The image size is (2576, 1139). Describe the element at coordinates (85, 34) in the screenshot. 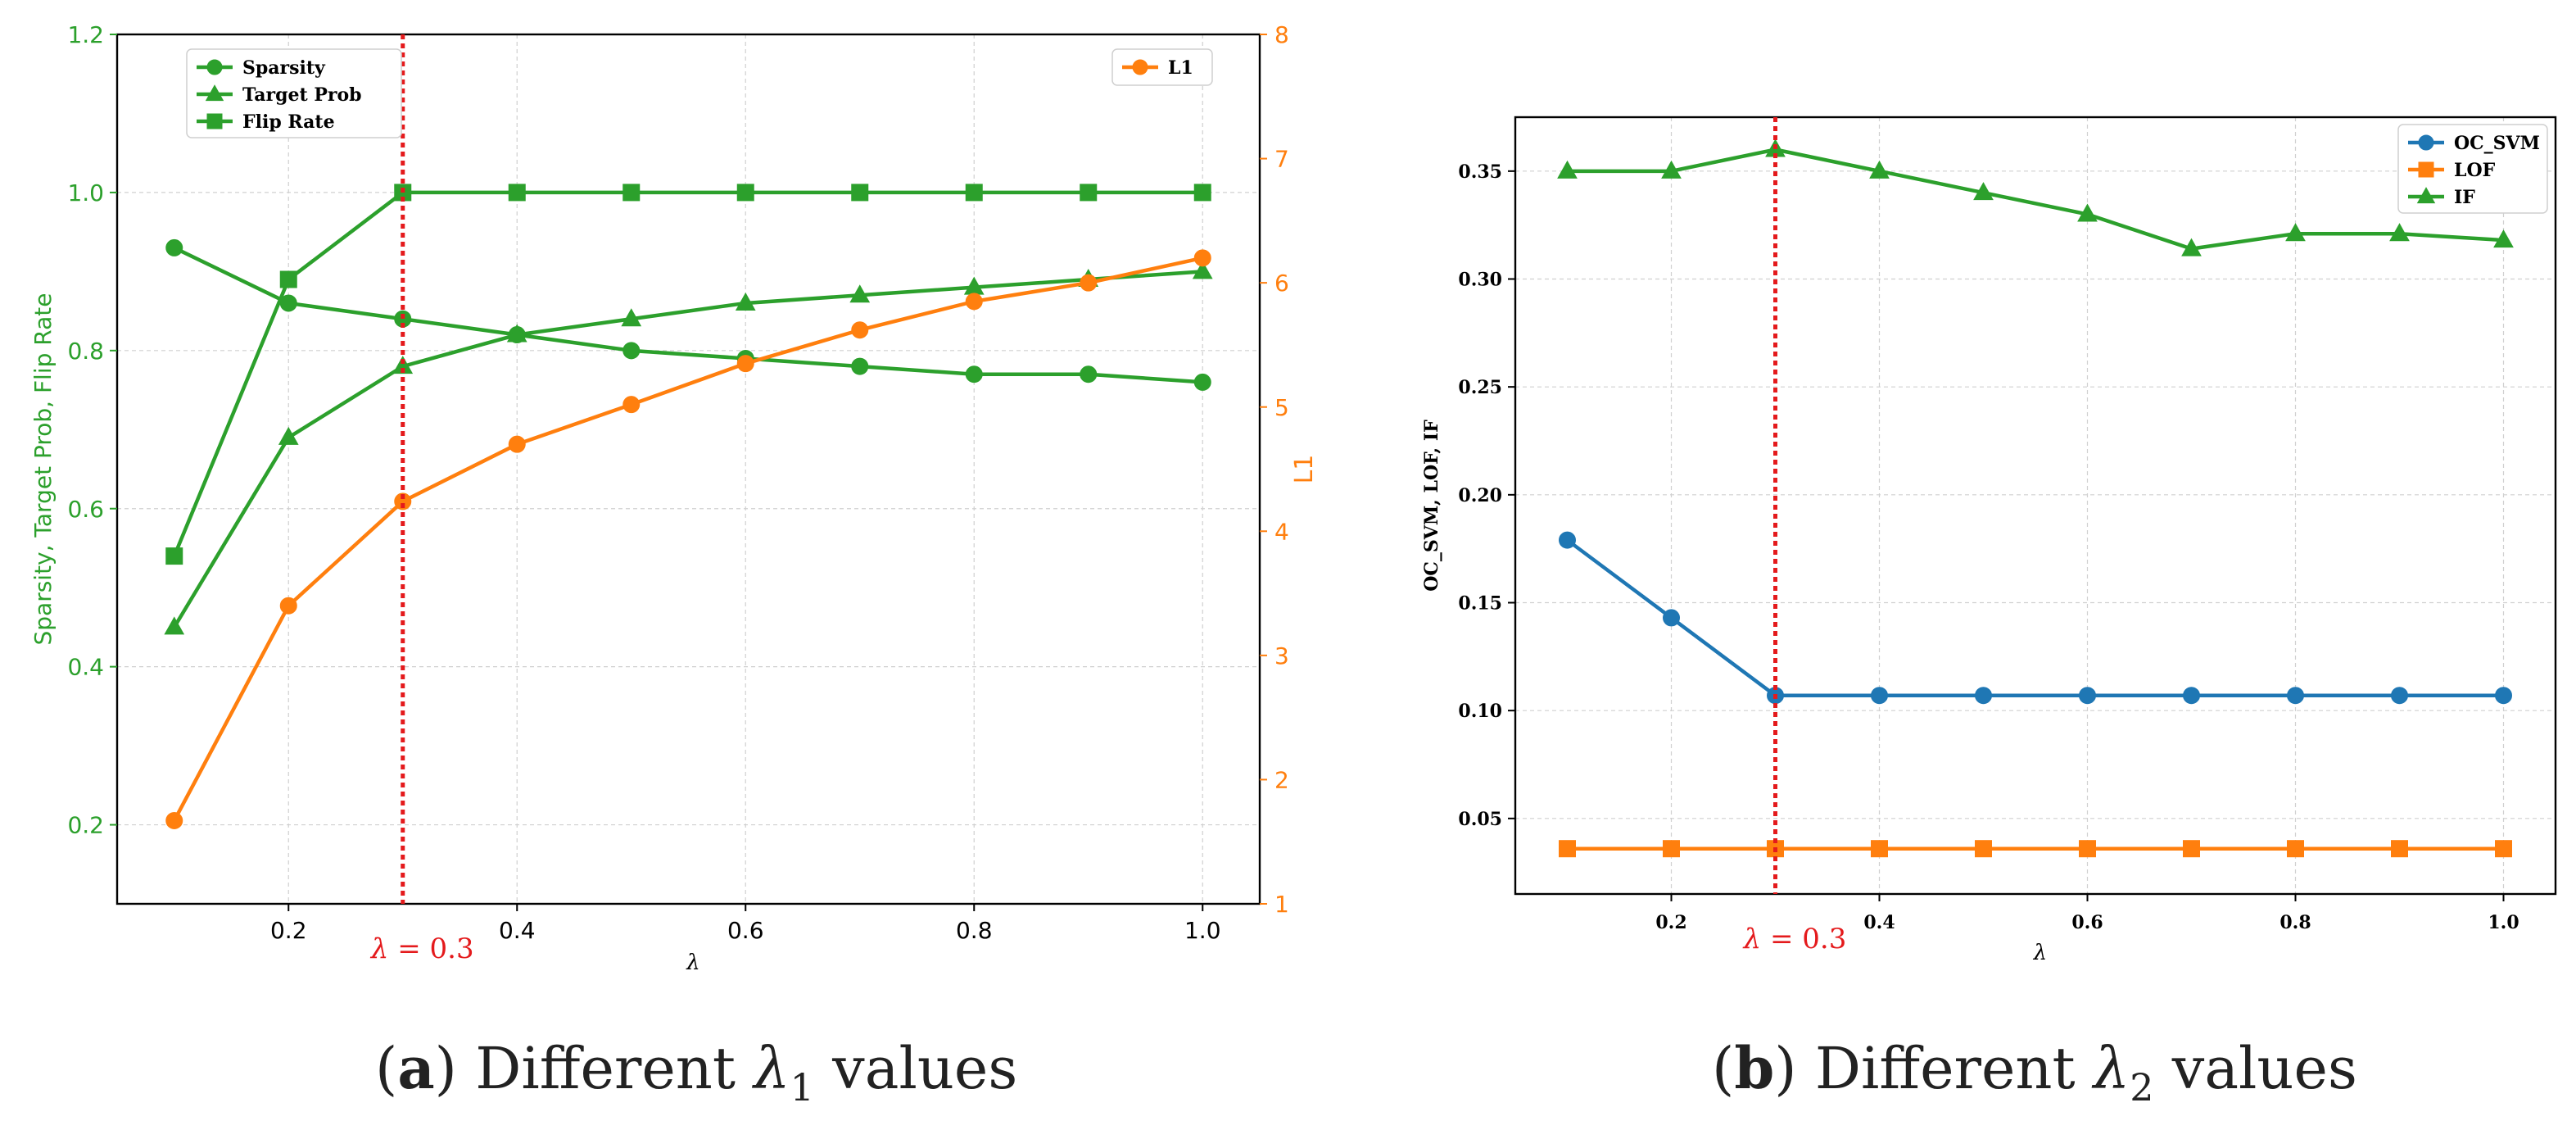

I see `y-tick-label: 1.2` at that location.